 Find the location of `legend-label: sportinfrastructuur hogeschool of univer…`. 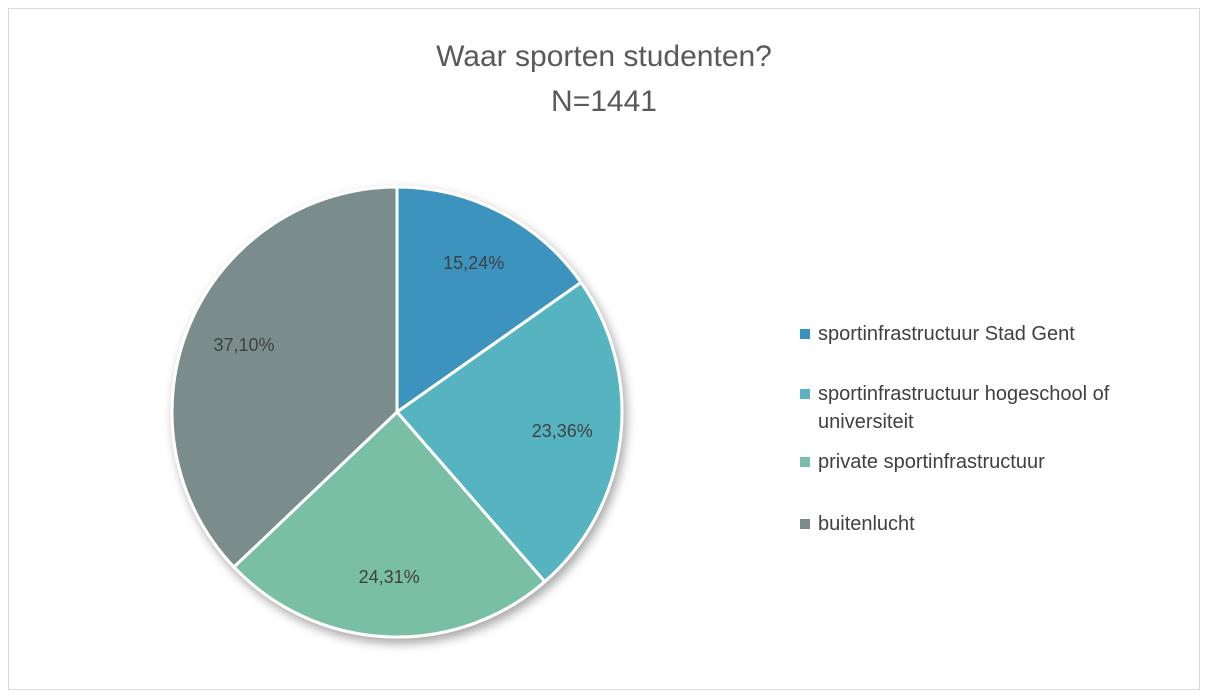

legend-label: sportinfrastructuur hogeschool of univer… is located at coordinates (964, 408).